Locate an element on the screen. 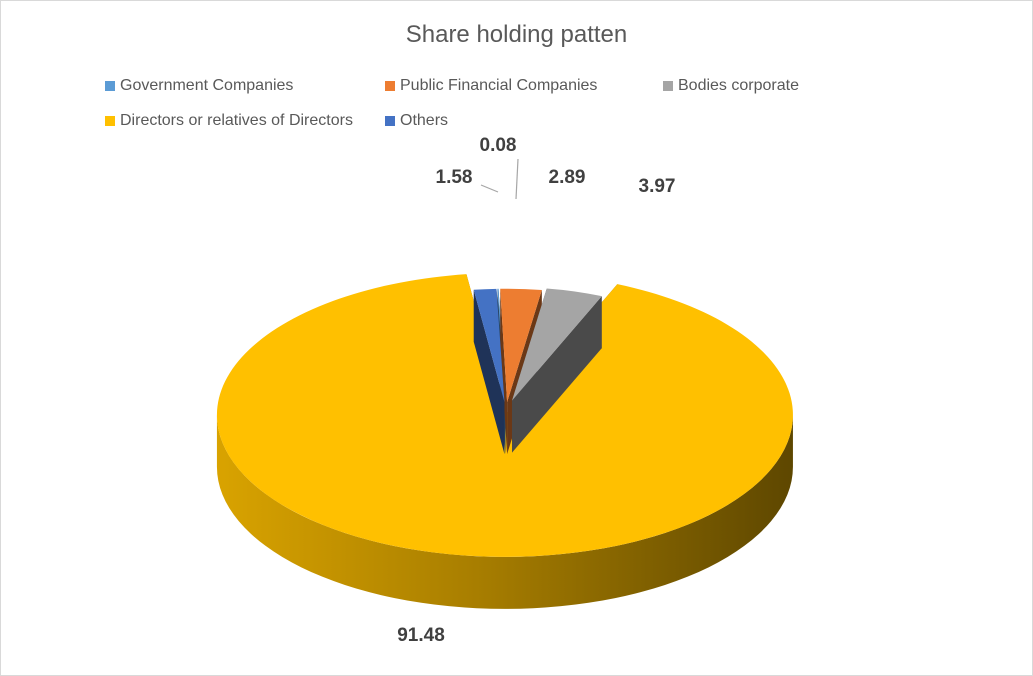 The image size is (1033, 676). legend-item-public-financial-companies: Public Financial Companies is located at coordinates (491, 86).